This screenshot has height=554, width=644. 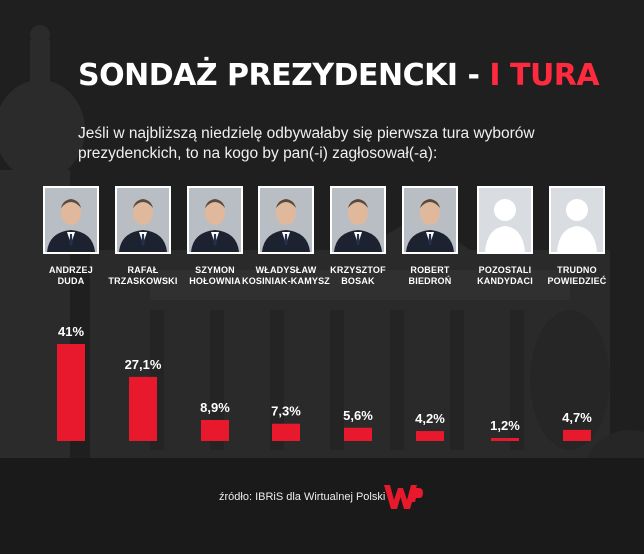 I want to click on candidate-name: SZYMON HOŁOWNIA, so click(x=215, y=276).